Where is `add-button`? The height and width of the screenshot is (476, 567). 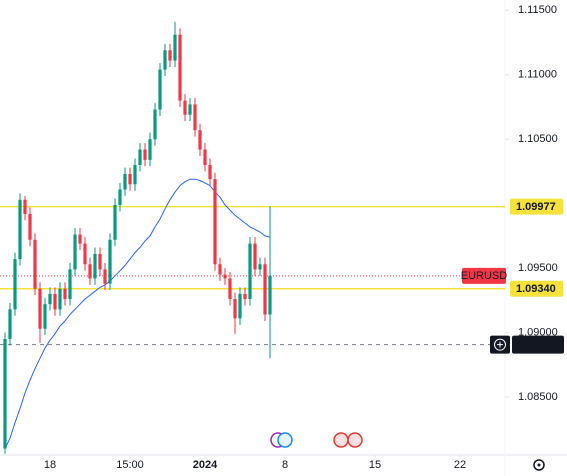
add-button is located at coordinates (500, 344).